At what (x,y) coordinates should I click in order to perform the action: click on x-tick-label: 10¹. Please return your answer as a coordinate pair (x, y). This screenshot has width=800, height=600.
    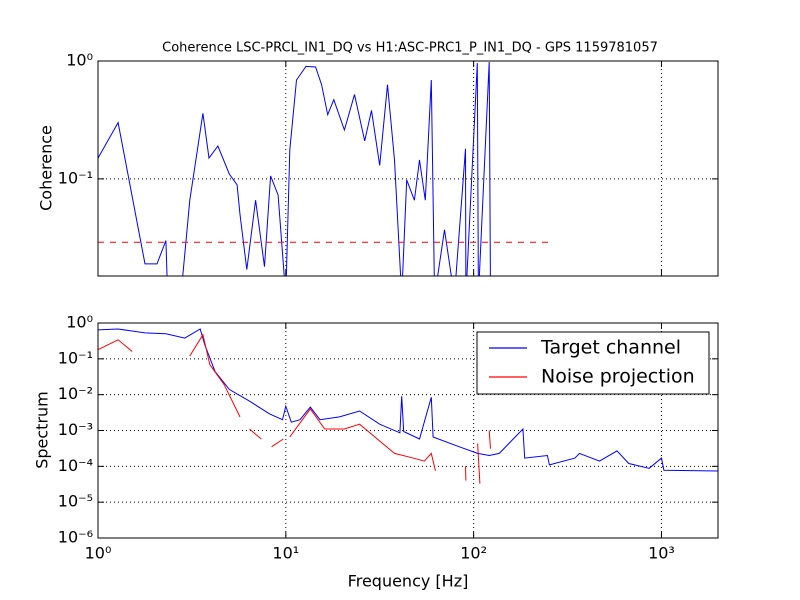
    Looking at the image, I should click on (285, 553).